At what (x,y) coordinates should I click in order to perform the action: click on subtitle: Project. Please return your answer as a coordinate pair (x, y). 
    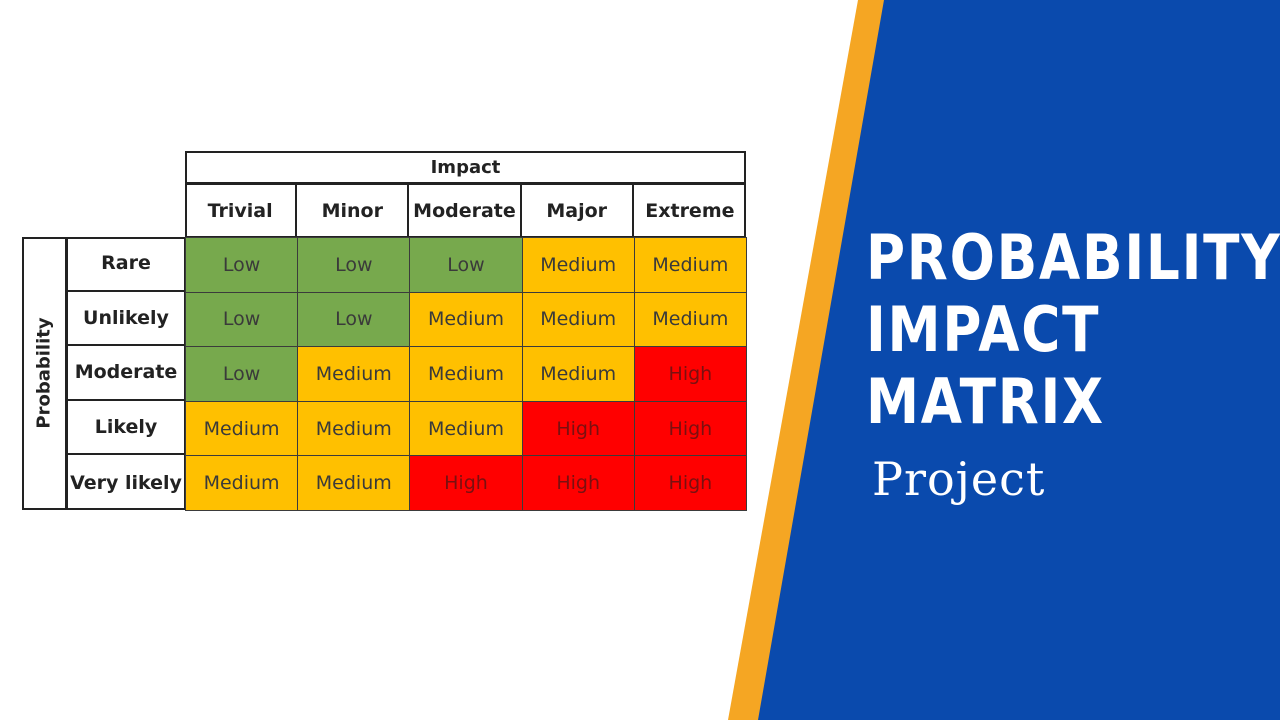
    Looking at the image, I should click on (959, 479).